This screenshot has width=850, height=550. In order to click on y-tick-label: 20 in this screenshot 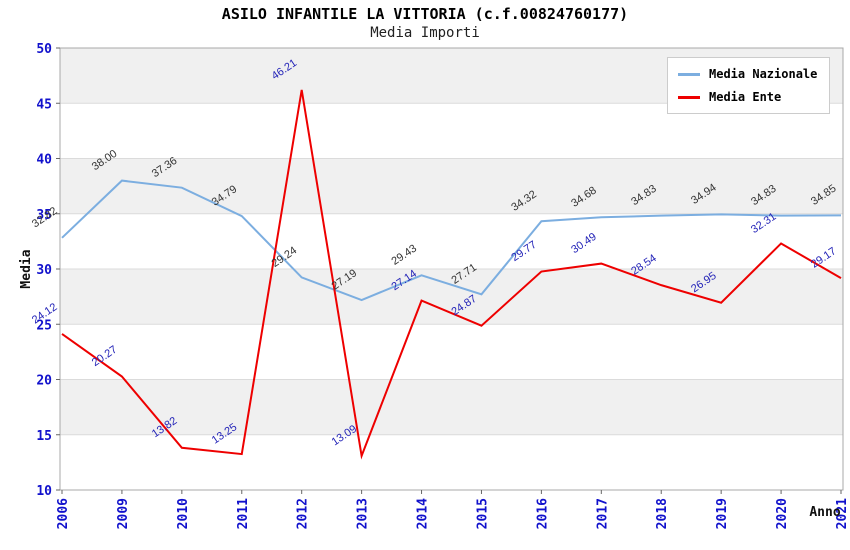, I will do `click(44, 381)`.